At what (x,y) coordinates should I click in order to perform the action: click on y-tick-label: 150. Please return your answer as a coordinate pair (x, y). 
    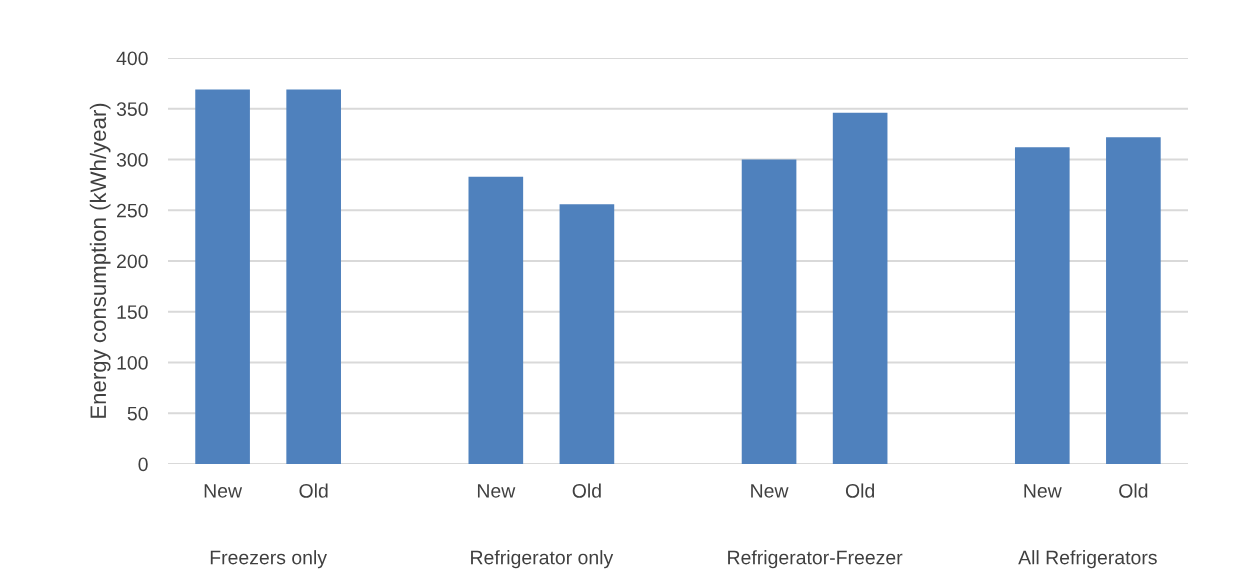
    Looking at the image, I should click on (132, 312).